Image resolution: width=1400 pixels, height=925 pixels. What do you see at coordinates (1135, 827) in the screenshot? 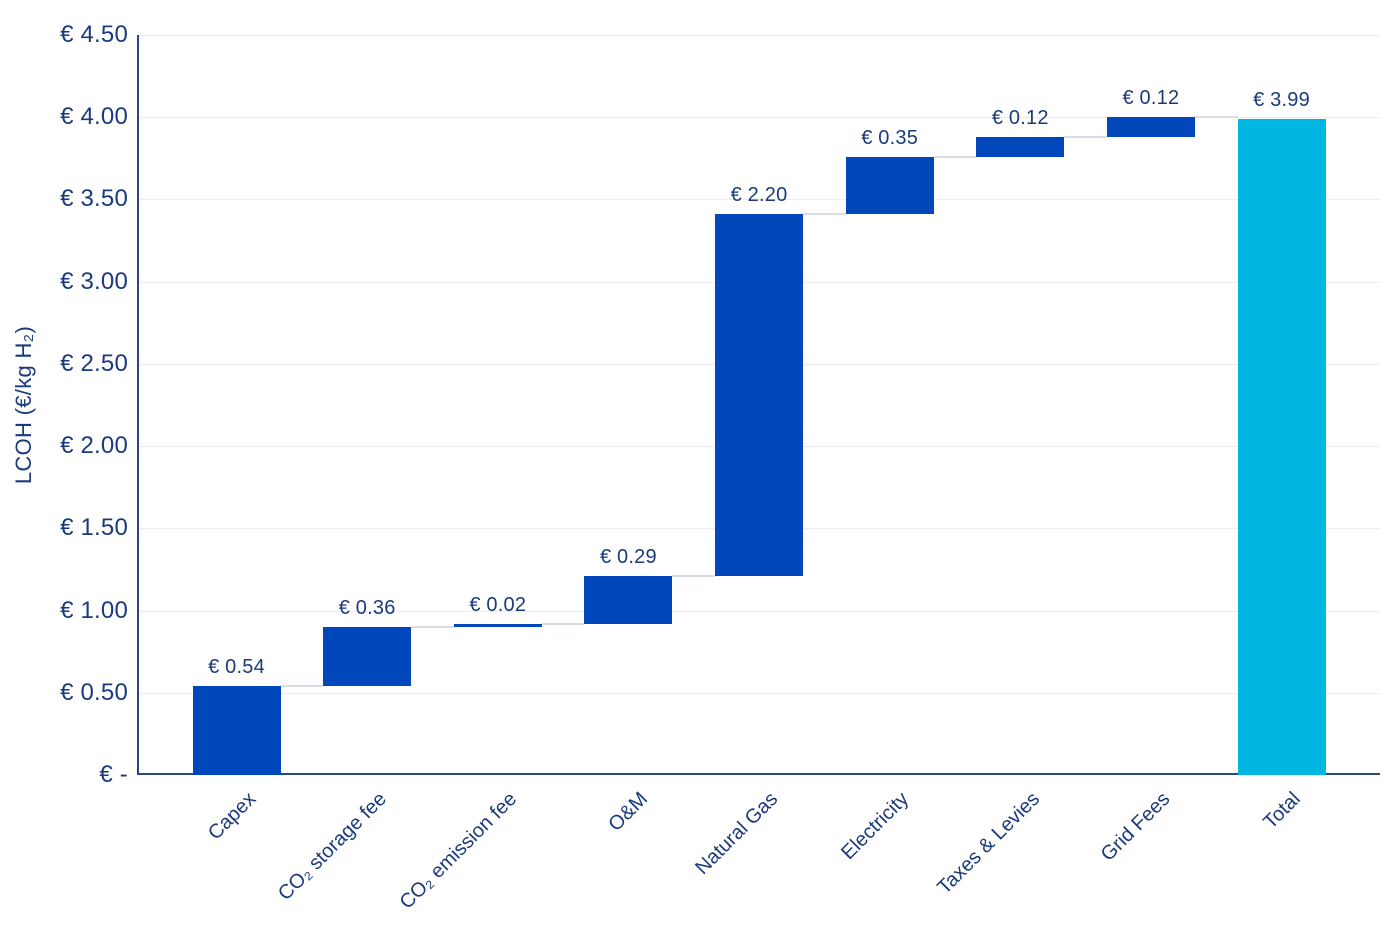
I see `x-category-label: Grid Fees` at bounding box center [1135, 827].